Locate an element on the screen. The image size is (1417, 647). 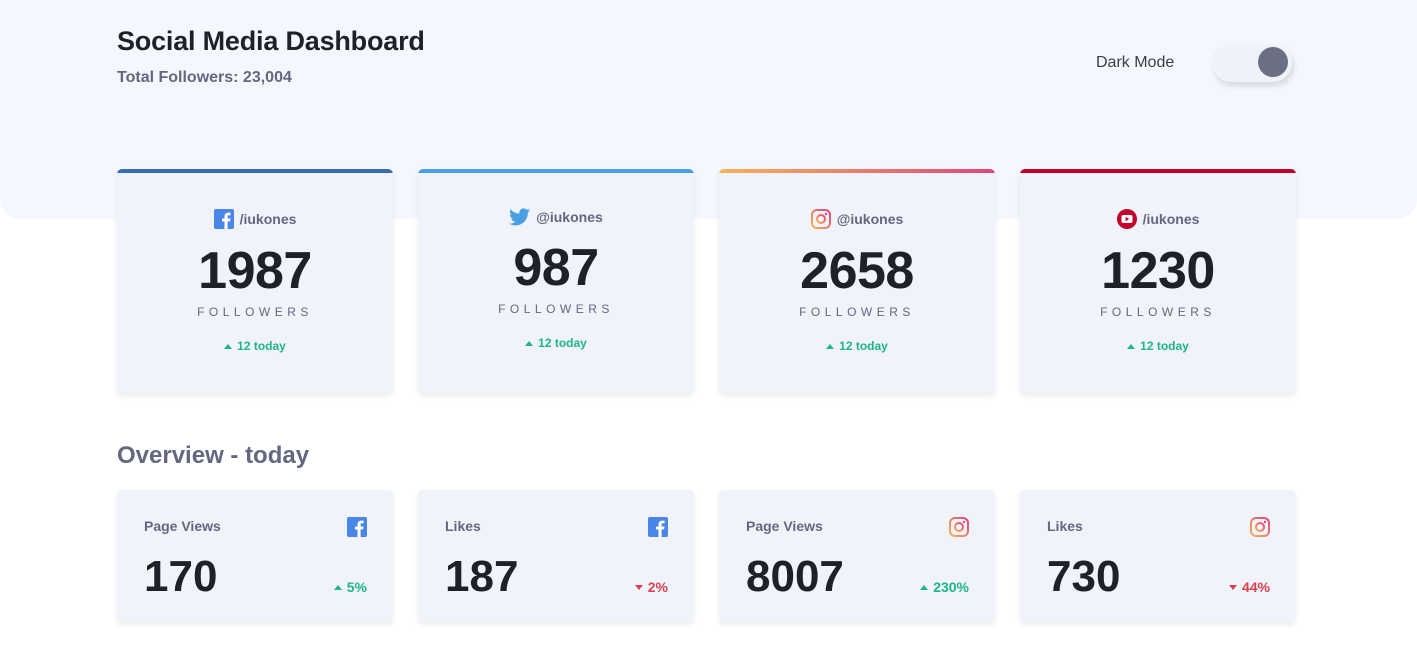
youtube-icon is located at coordinates (1126, 219).